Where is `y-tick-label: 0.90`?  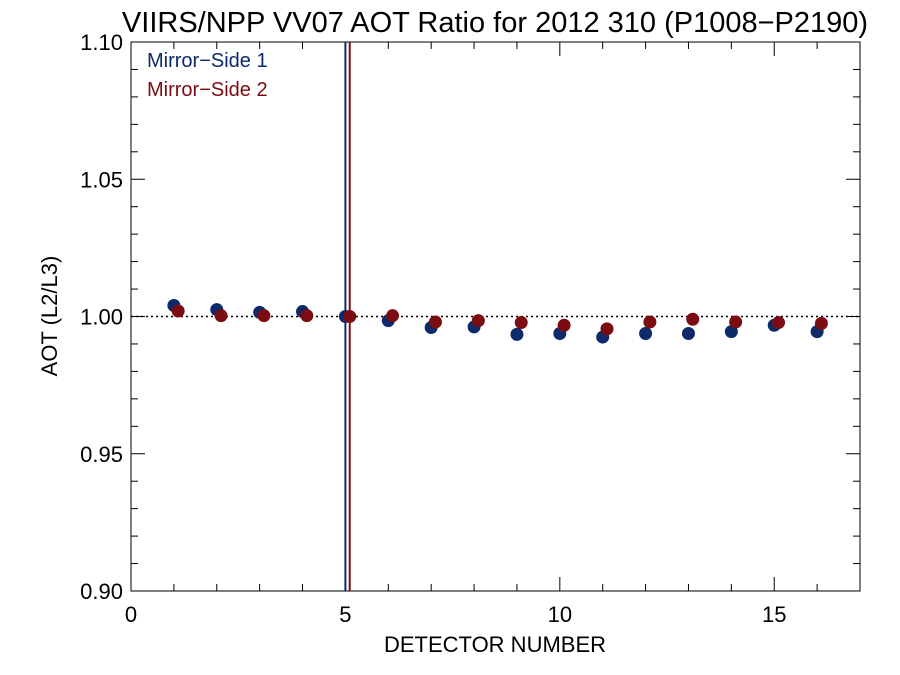 y-tick-label: 0.90 is located at coordinates (101, 591).